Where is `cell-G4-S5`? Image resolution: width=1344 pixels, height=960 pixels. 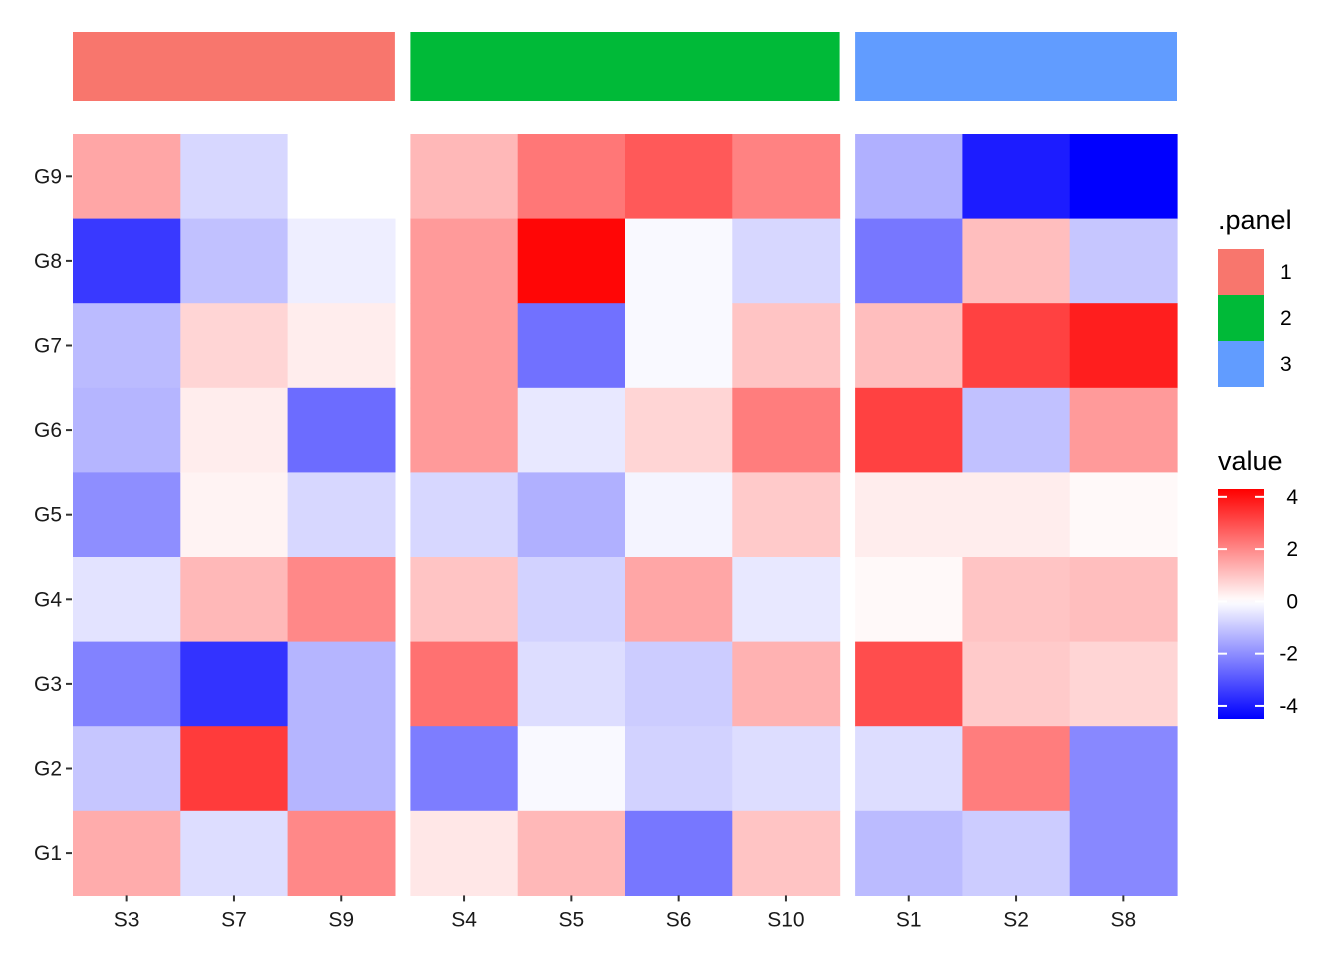
cell-G4-S5 is located at coordinates (571, 600).